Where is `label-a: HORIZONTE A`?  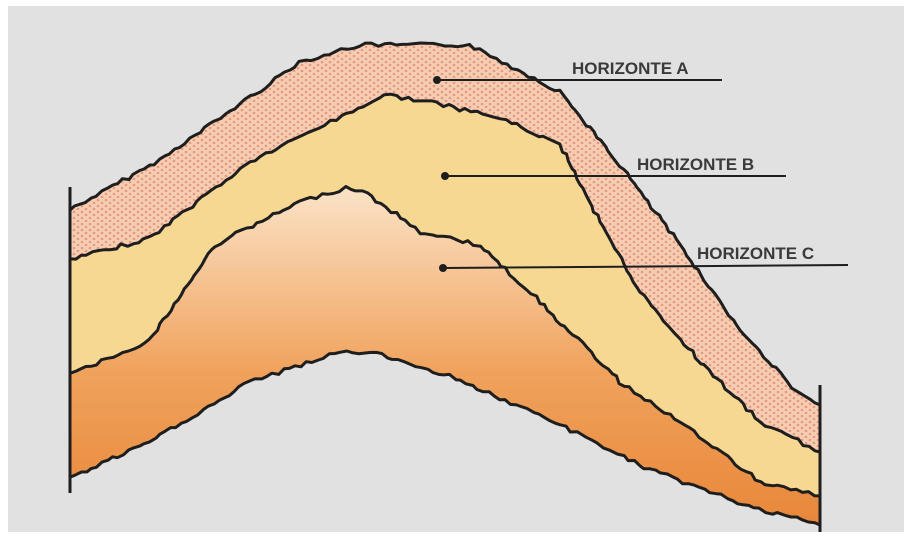 label-a: HORIZONTE A is located at coordinates (630, 68).